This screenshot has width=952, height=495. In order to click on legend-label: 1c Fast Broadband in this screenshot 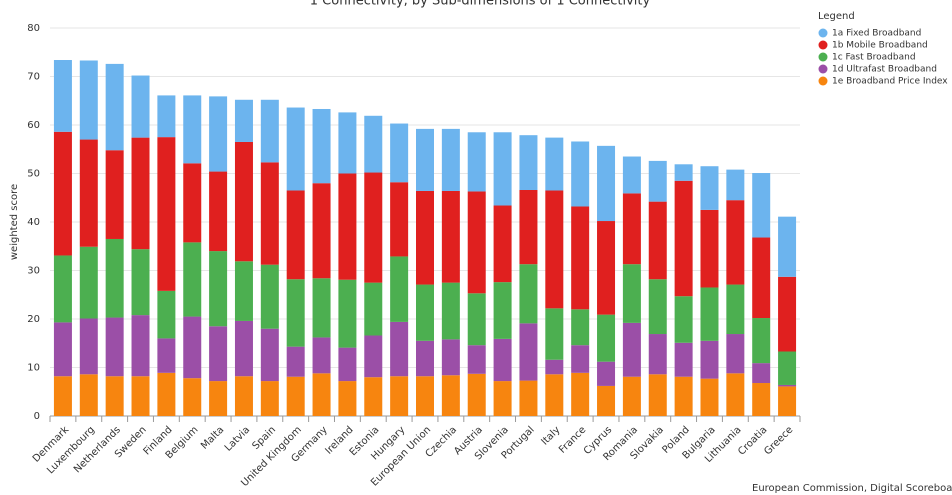, I will do `click(874, 58)`.